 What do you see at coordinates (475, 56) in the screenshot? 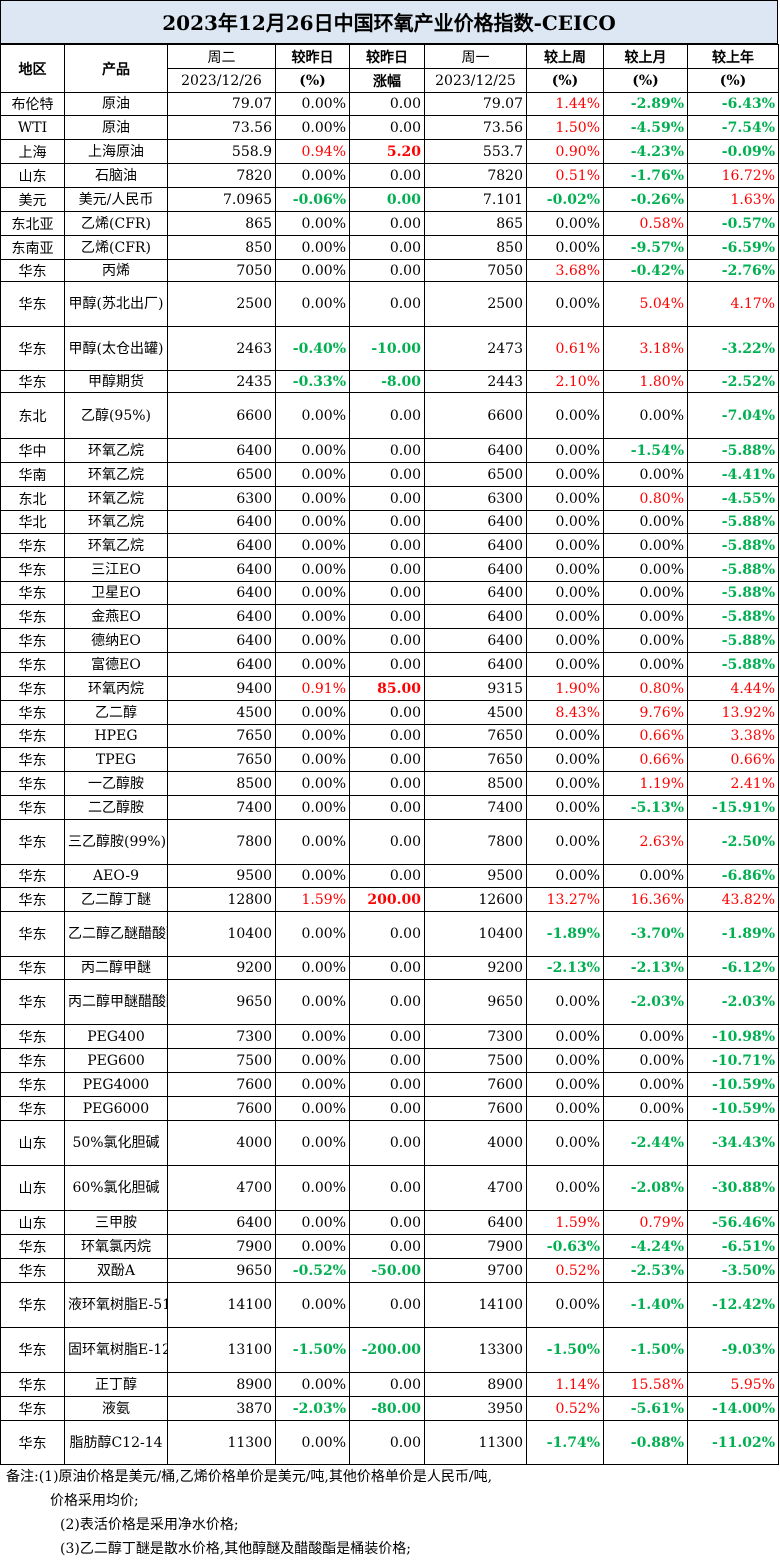
I see `header-mon: 周一` at bounding box center [475, 56].